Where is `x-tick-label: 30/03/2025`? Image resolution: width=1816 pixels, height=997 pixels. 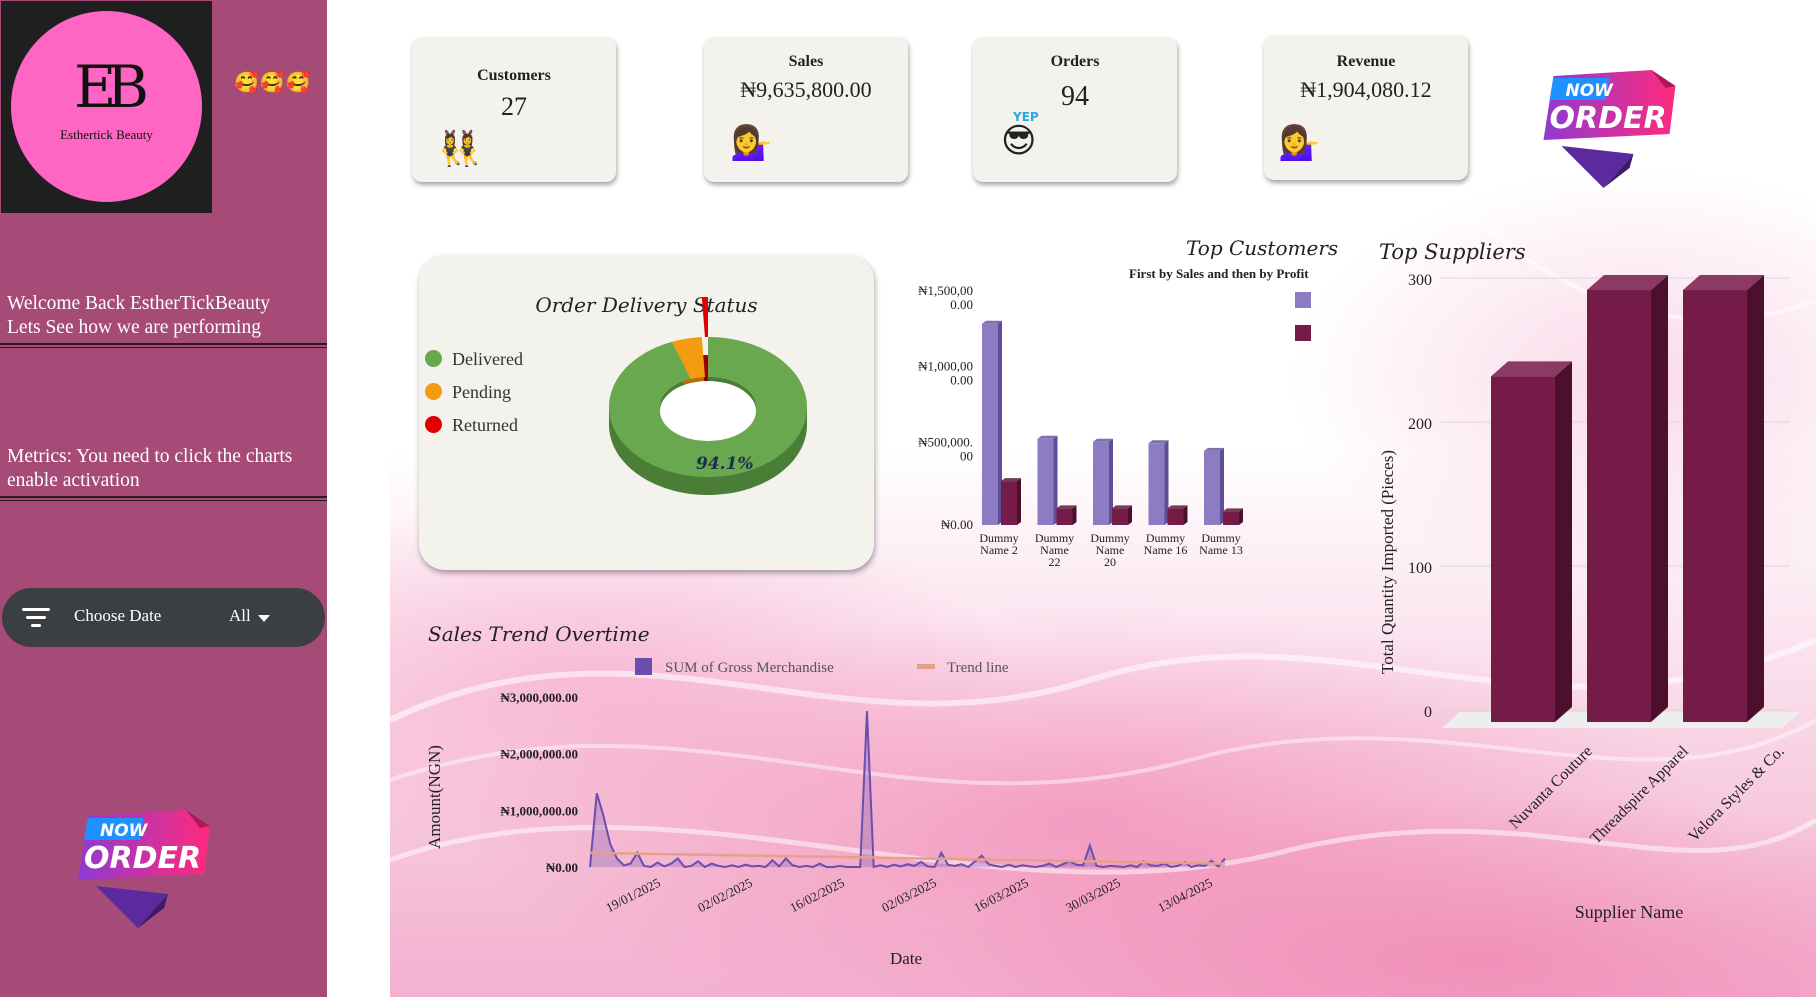 x-tick-label: 30/03/2025 is located at coordinates (1093, 895).